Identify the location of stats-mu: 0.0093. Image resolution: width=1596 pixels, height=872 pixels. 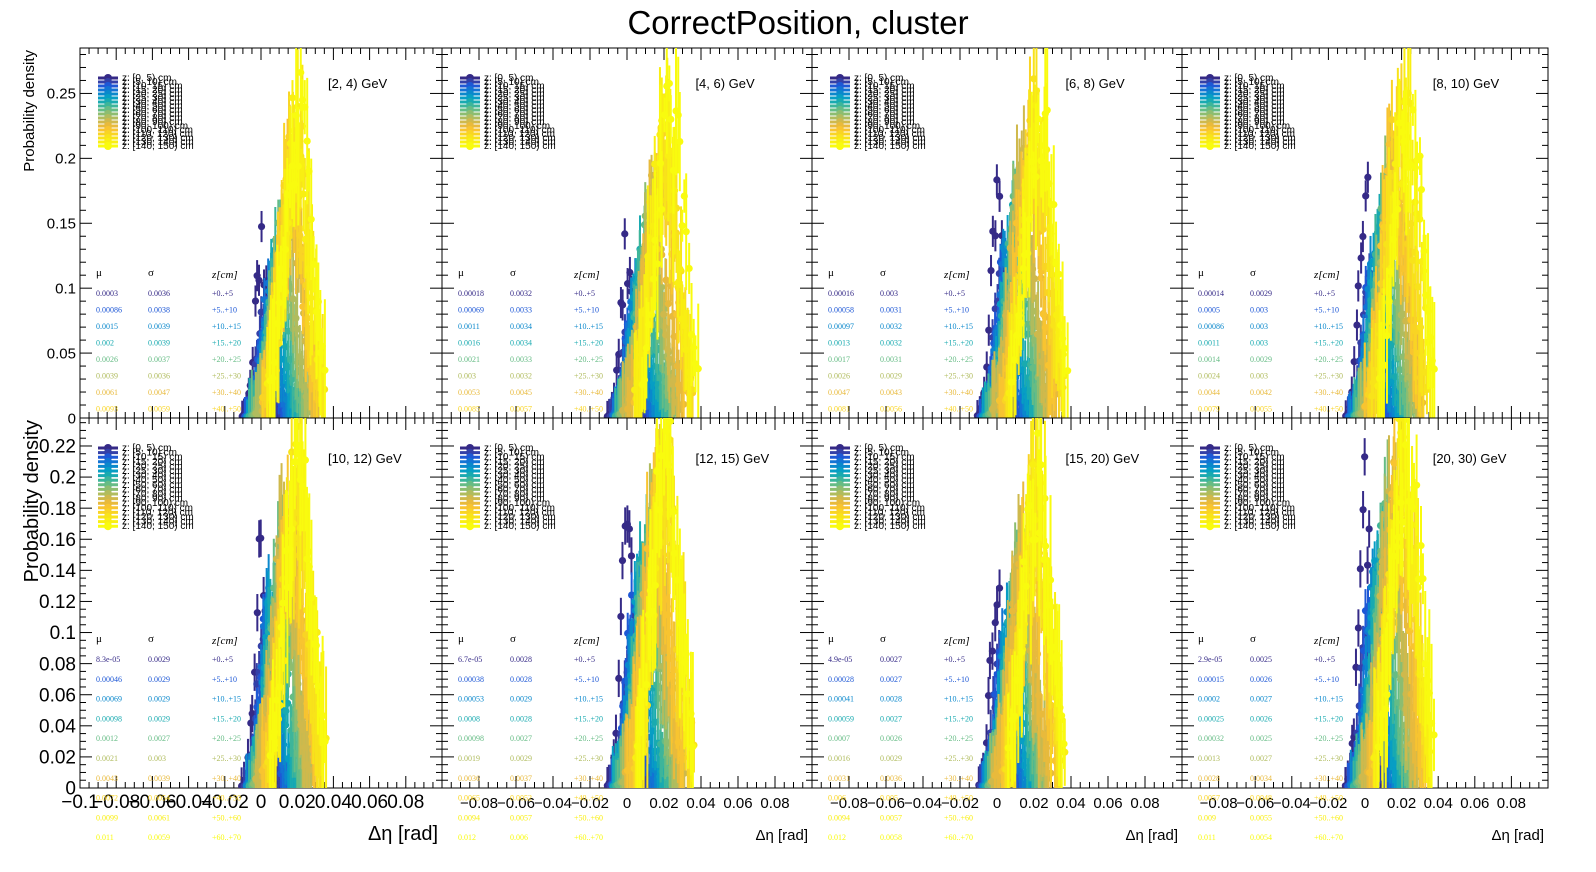
(107, 409).